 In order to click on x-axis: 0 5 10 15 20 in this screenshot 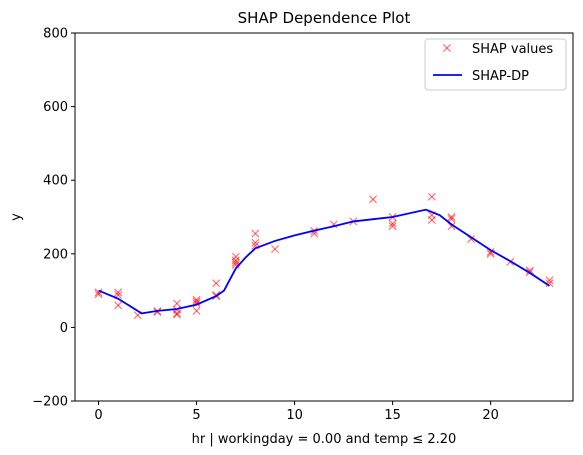, I will do `click(296, 412)`.